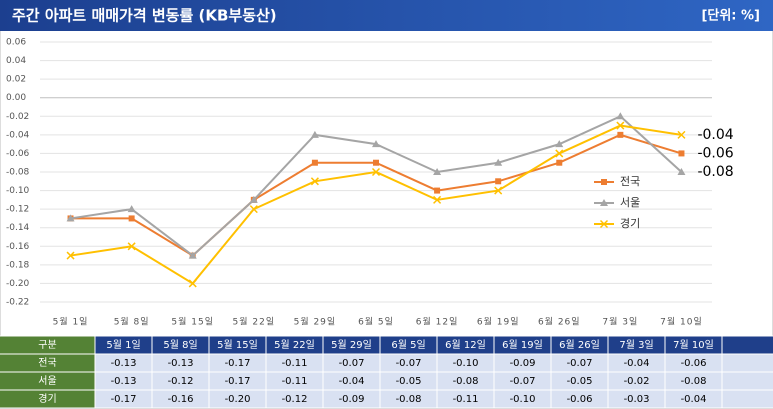  What do you see at coordinates (351, 345) in the screenshot?
I see `table-header: 5월 29일` at bounding box center [351, 345].